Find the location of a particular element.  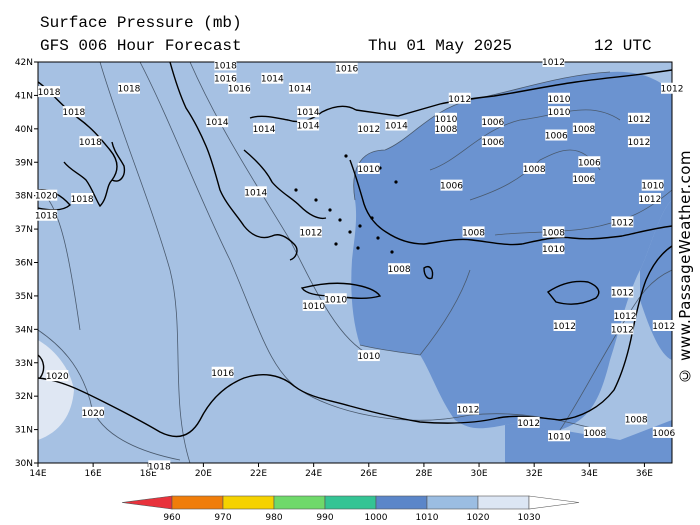

pressure-field-low-south is located at coordinates (588, 441).